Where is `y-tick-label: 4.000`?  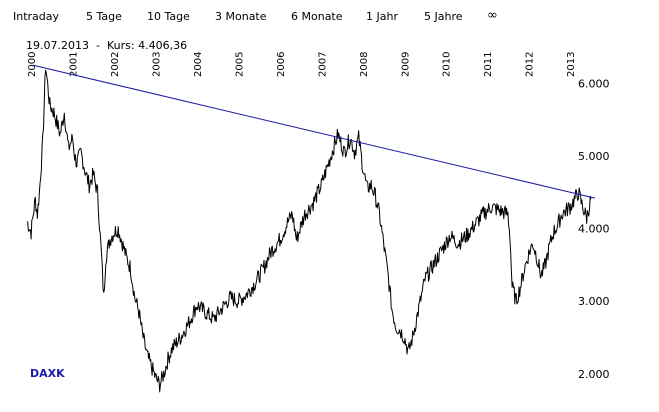 y-tick-label: 4.000 is located at coordinates (594, 229).